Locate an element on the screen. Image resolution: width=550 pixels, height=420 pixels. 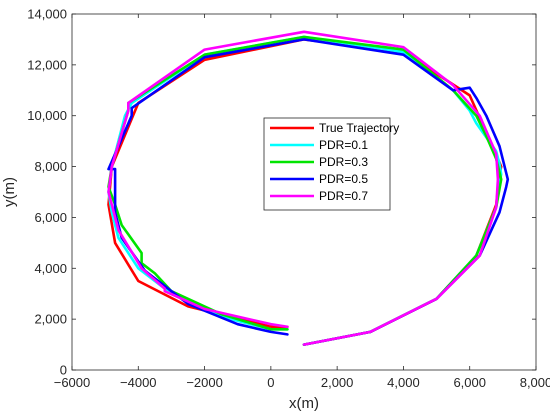
y-tick-label: 14,000 is located at coordinates (47, 14).